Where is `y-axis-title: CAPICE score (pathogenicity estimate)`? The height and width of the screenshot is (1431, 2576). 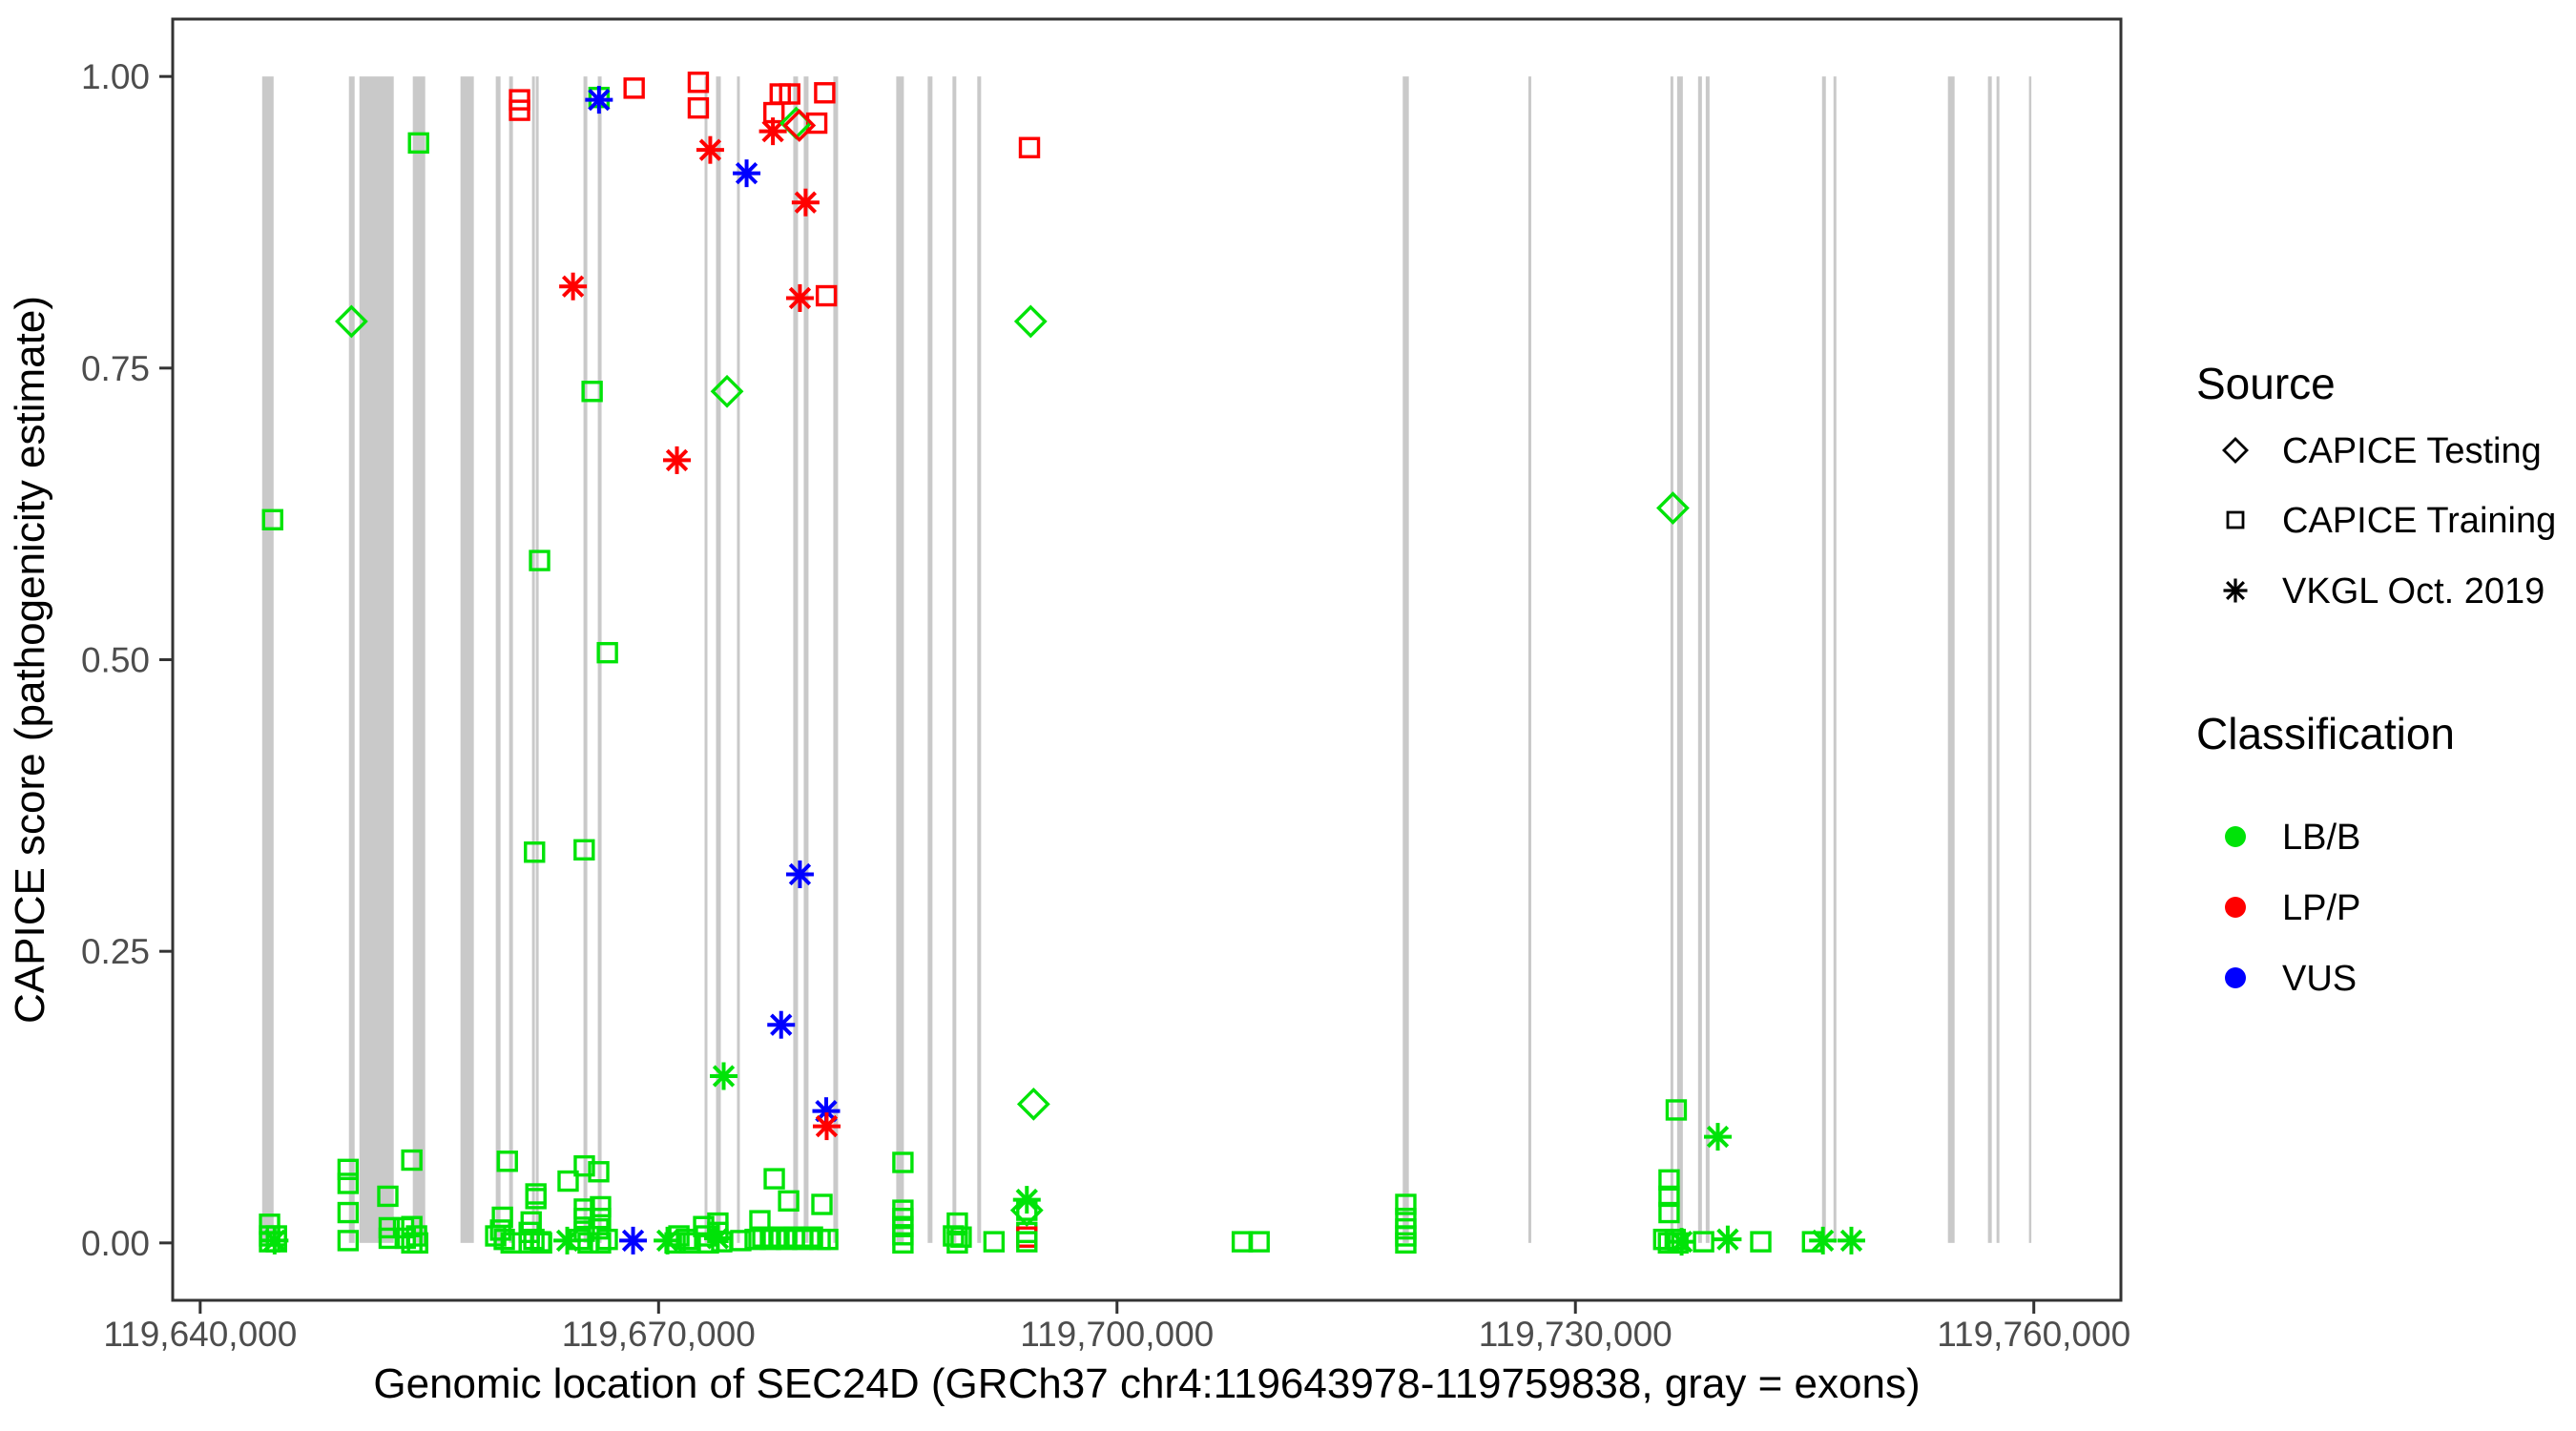
y-axis-title: CAPICE score (pathogenicity estimate) is located at coordinates (30, 660).